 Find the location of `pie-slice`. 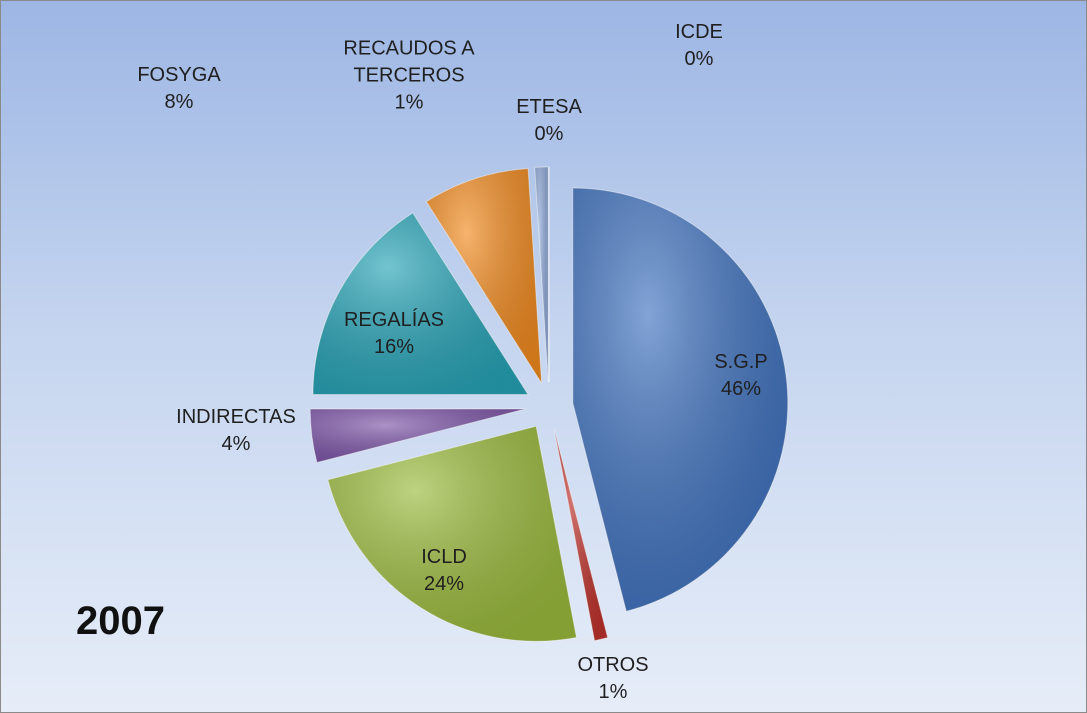

pie-slice is located at coordinates (452, 533).